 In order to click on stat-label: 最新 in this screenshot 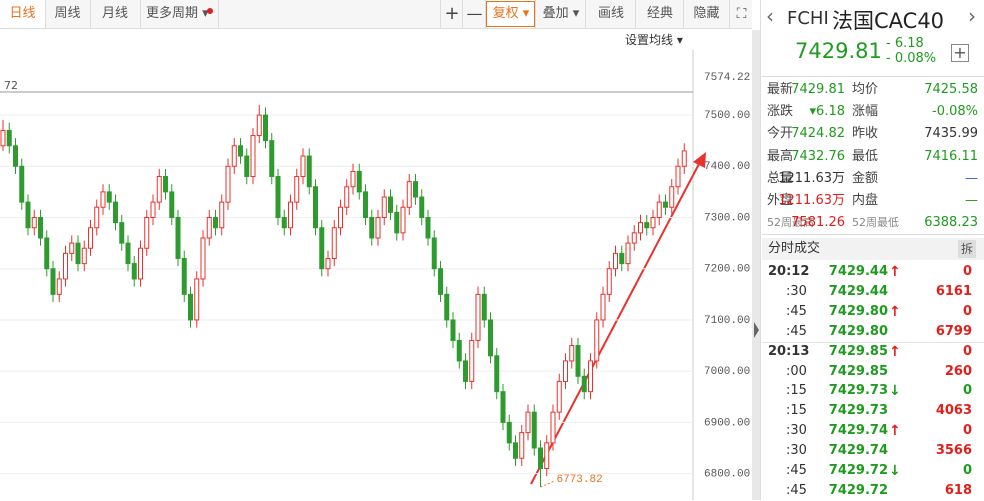, I will do `click(780, 89)`.